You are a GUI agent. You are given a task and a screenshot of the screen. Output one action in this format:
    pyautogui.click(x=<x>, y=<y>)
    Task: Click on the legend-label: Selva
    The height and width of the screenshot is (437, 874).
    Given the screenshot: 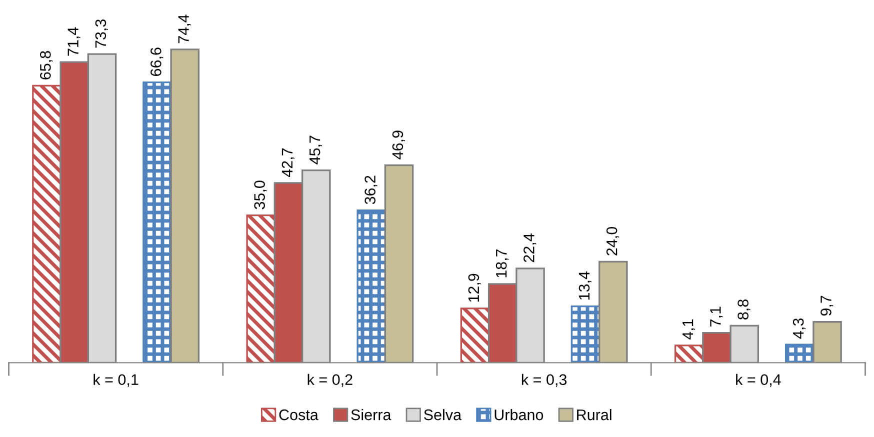 What is the action you would take?
    pyautogui.click(x=443, y=414)
    